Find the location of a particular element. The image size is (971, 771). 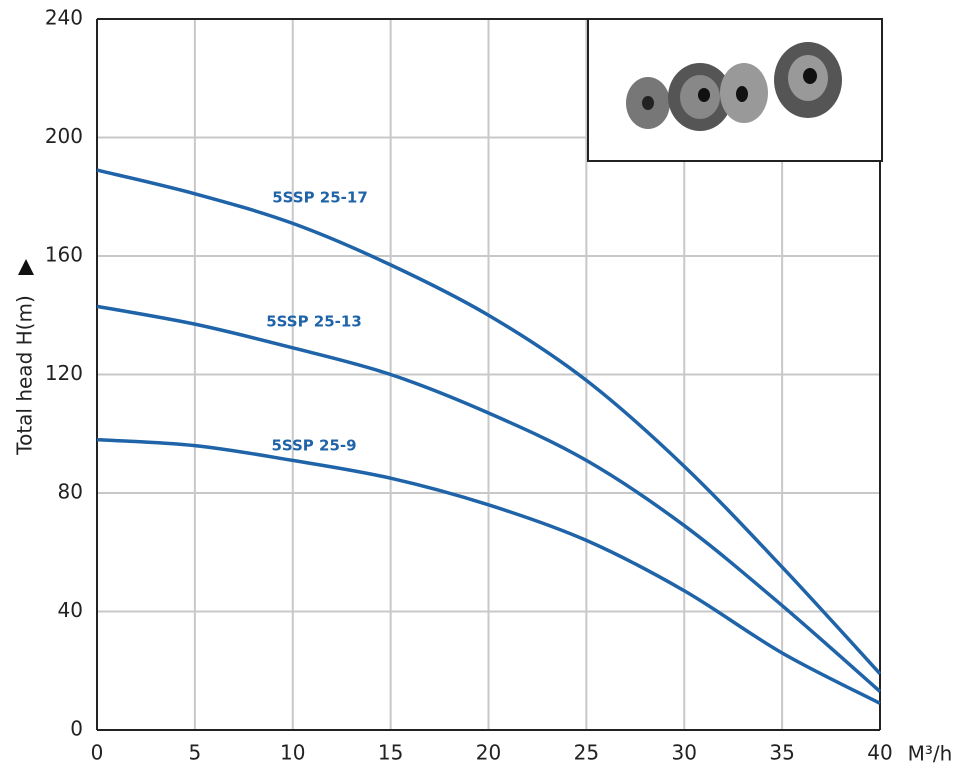

x-tick-label: 40 is located at coordinates (879, 753).